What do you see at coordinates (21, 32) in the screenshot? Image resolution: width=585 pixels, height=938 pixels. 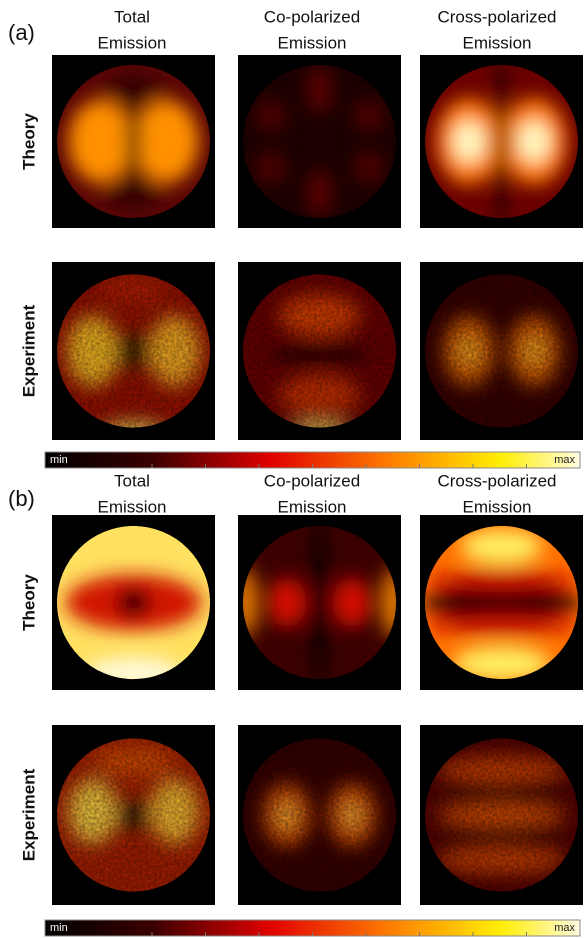 I see `panel-label: (a)` at bounding box center [21, 32].